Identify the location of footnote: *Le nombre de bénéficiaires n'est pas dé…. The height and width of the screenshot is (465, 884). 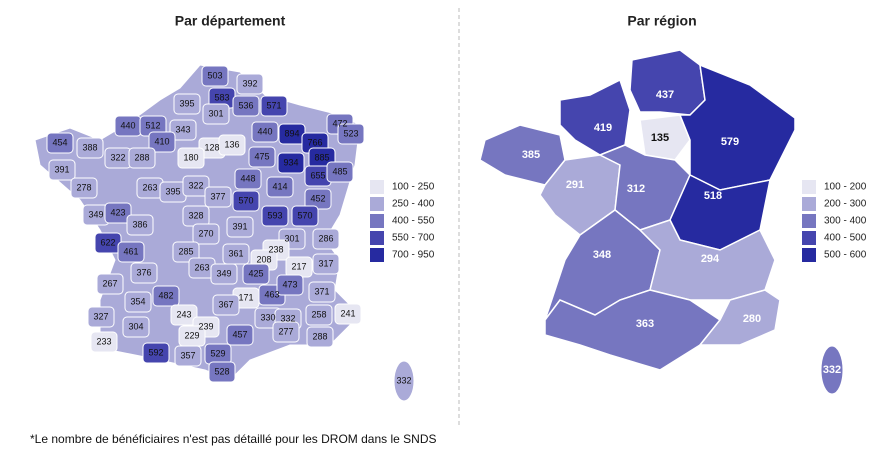
(233, 439).